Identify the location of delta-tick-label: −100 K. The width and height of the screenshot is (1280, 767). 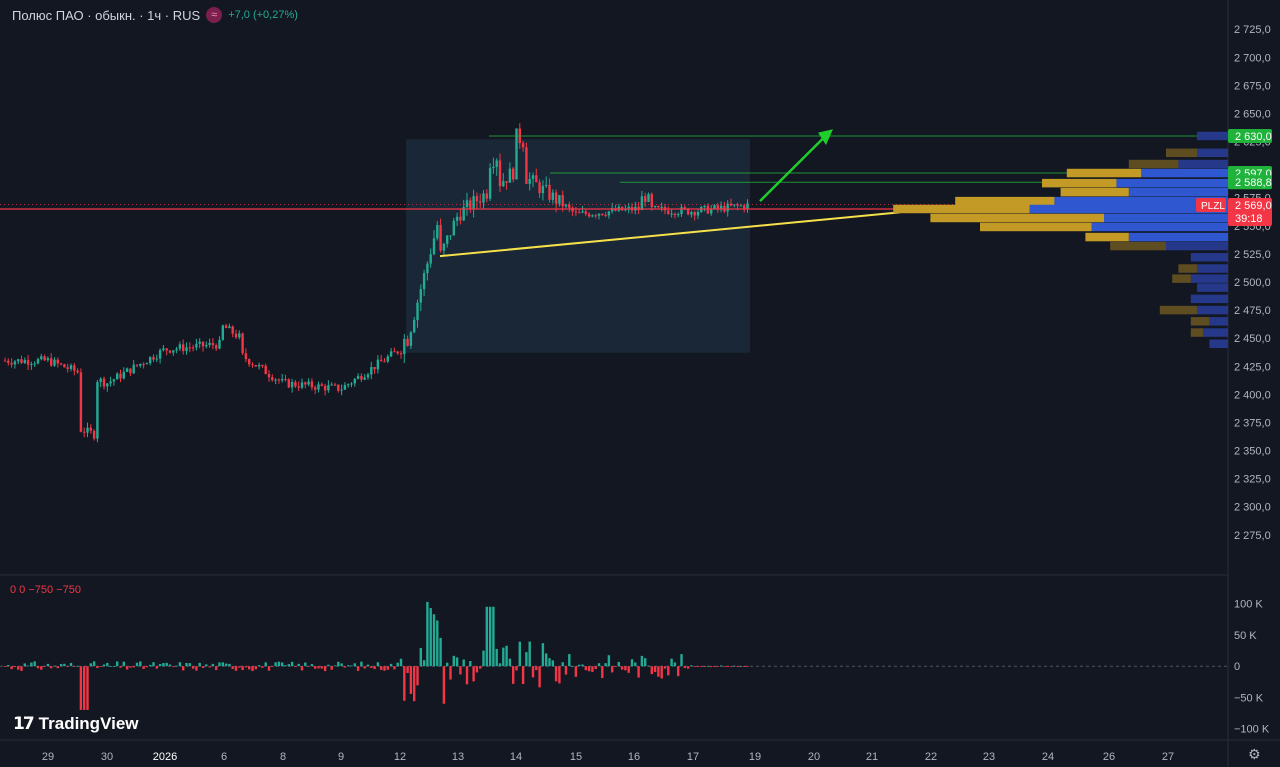
(1252, 730).